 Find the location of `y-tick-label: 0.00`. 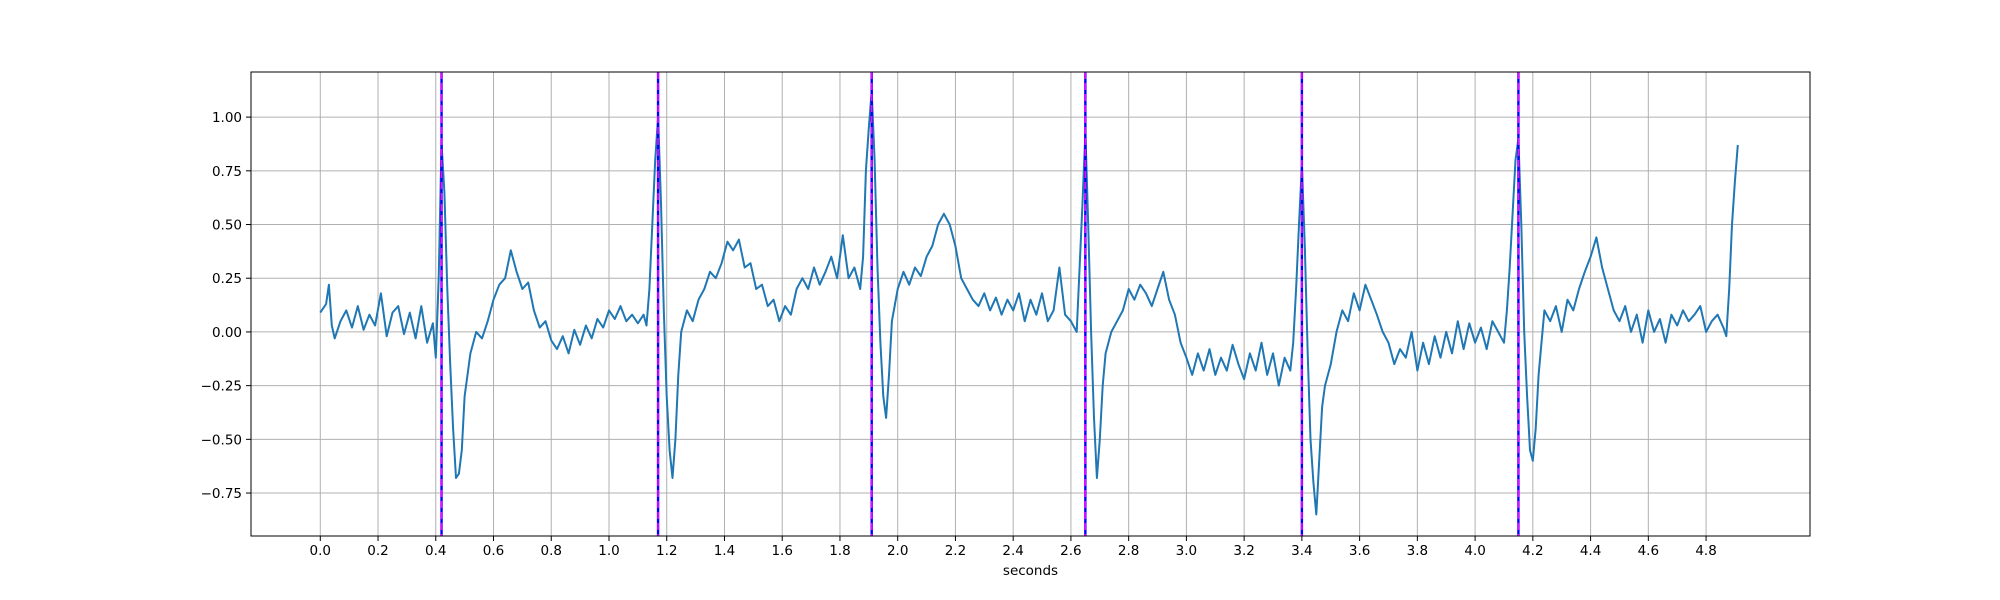

y-tick-label: 0.00 is located at coordinates (227, 333).